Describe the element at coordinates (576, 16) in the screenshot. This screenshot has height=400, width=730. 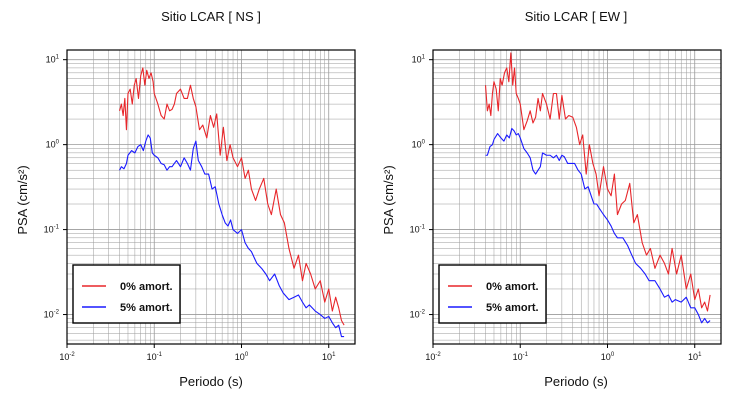
I see `chart-title: Sitio LCAR [ EW ]` at that location.